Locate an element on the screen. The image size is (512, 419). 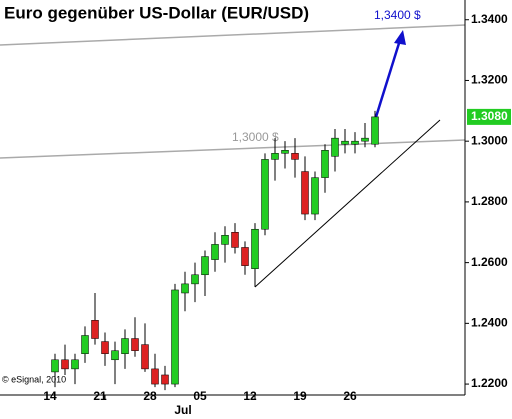
support-line is located at coordinates (233, 149).